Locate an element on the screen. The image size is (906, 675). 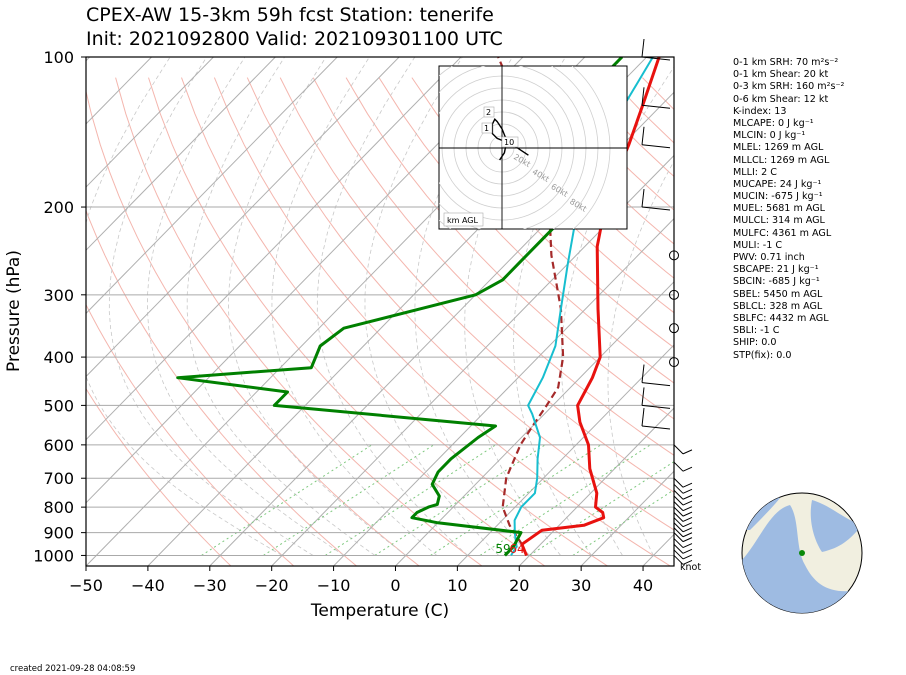
hodograph-height-label: 1 is located at coordinates (486, 128).